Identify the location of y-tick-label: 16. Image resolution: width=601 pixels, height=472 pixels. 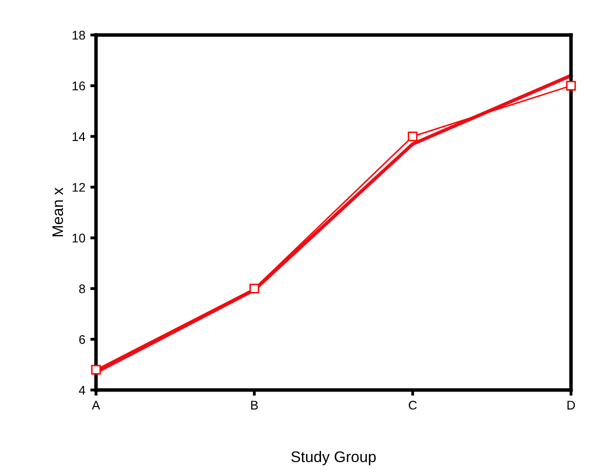
(79, 86).